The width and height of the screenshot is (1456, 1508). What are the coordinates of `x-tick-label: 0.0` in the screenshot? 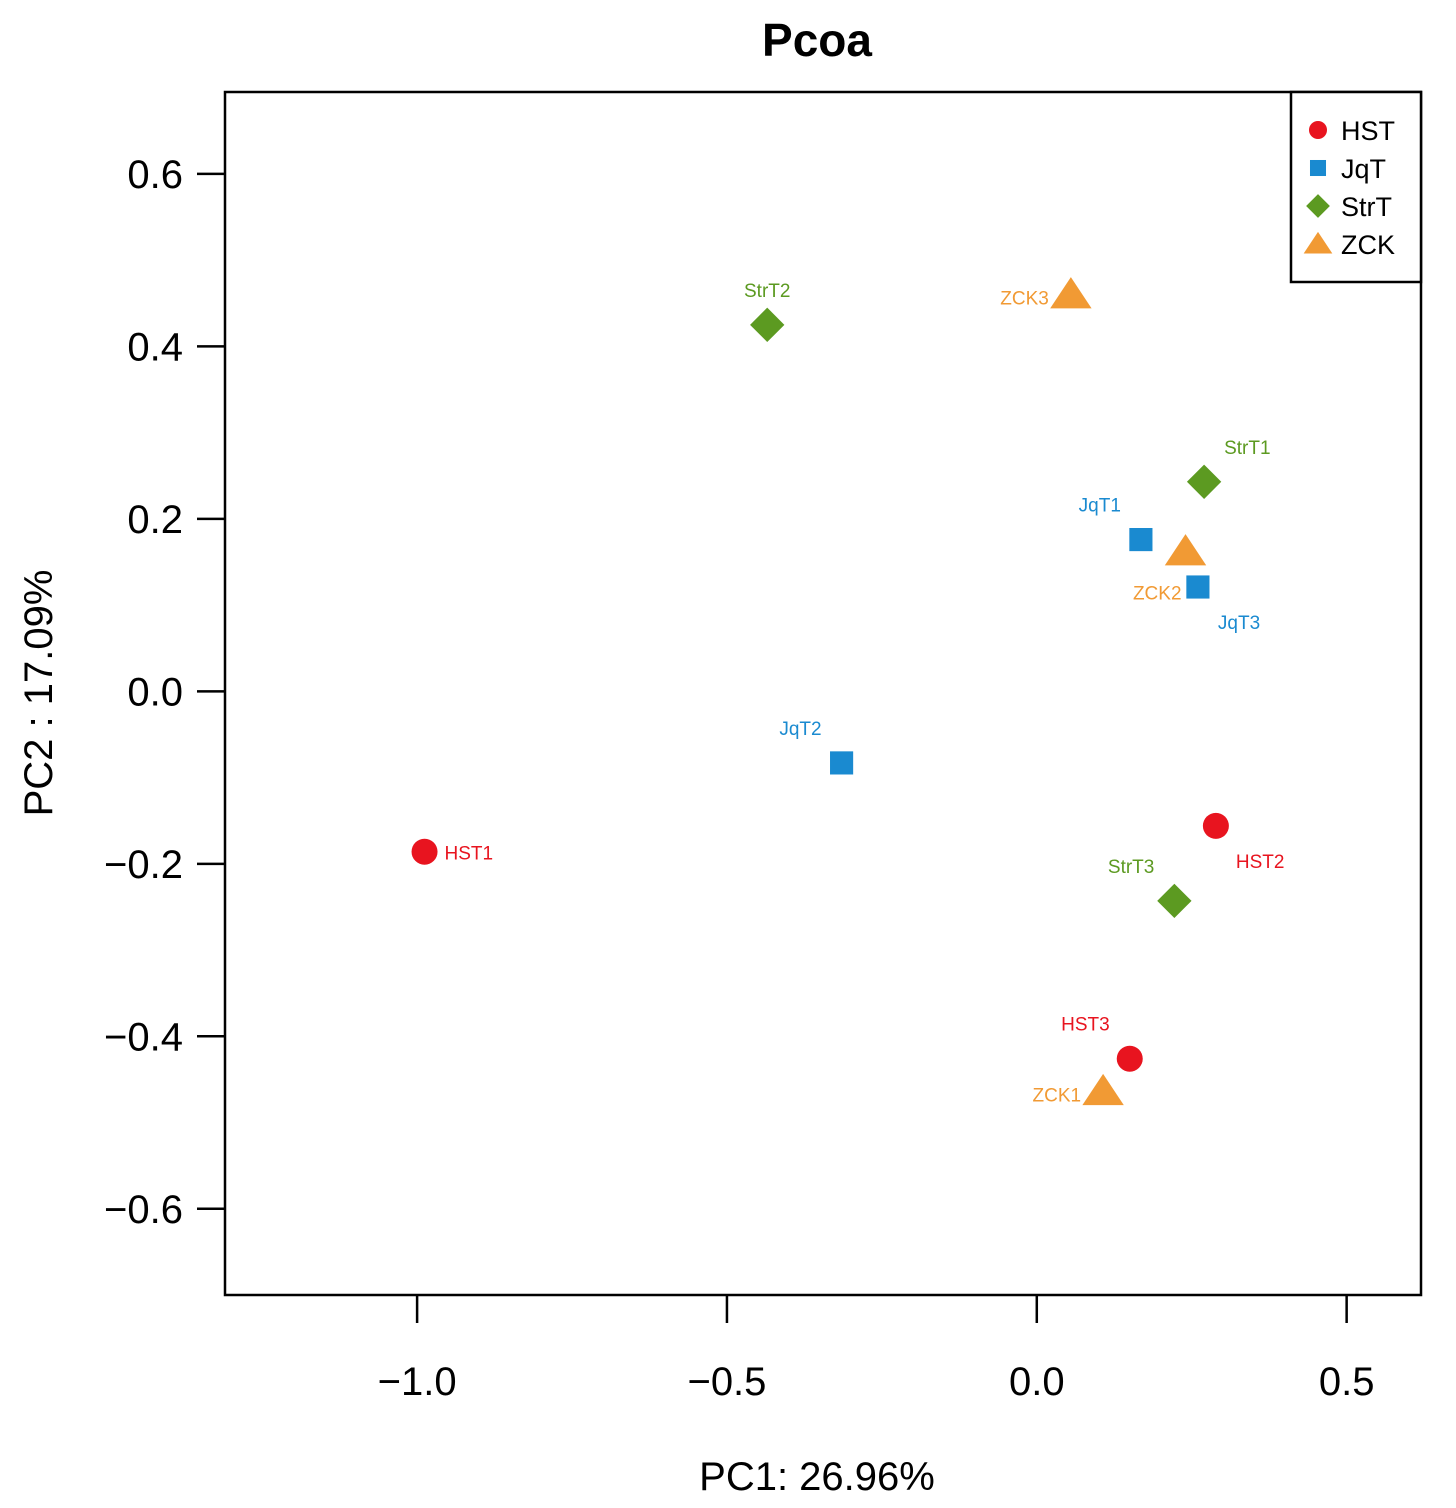 It's located at (1037, 1382).